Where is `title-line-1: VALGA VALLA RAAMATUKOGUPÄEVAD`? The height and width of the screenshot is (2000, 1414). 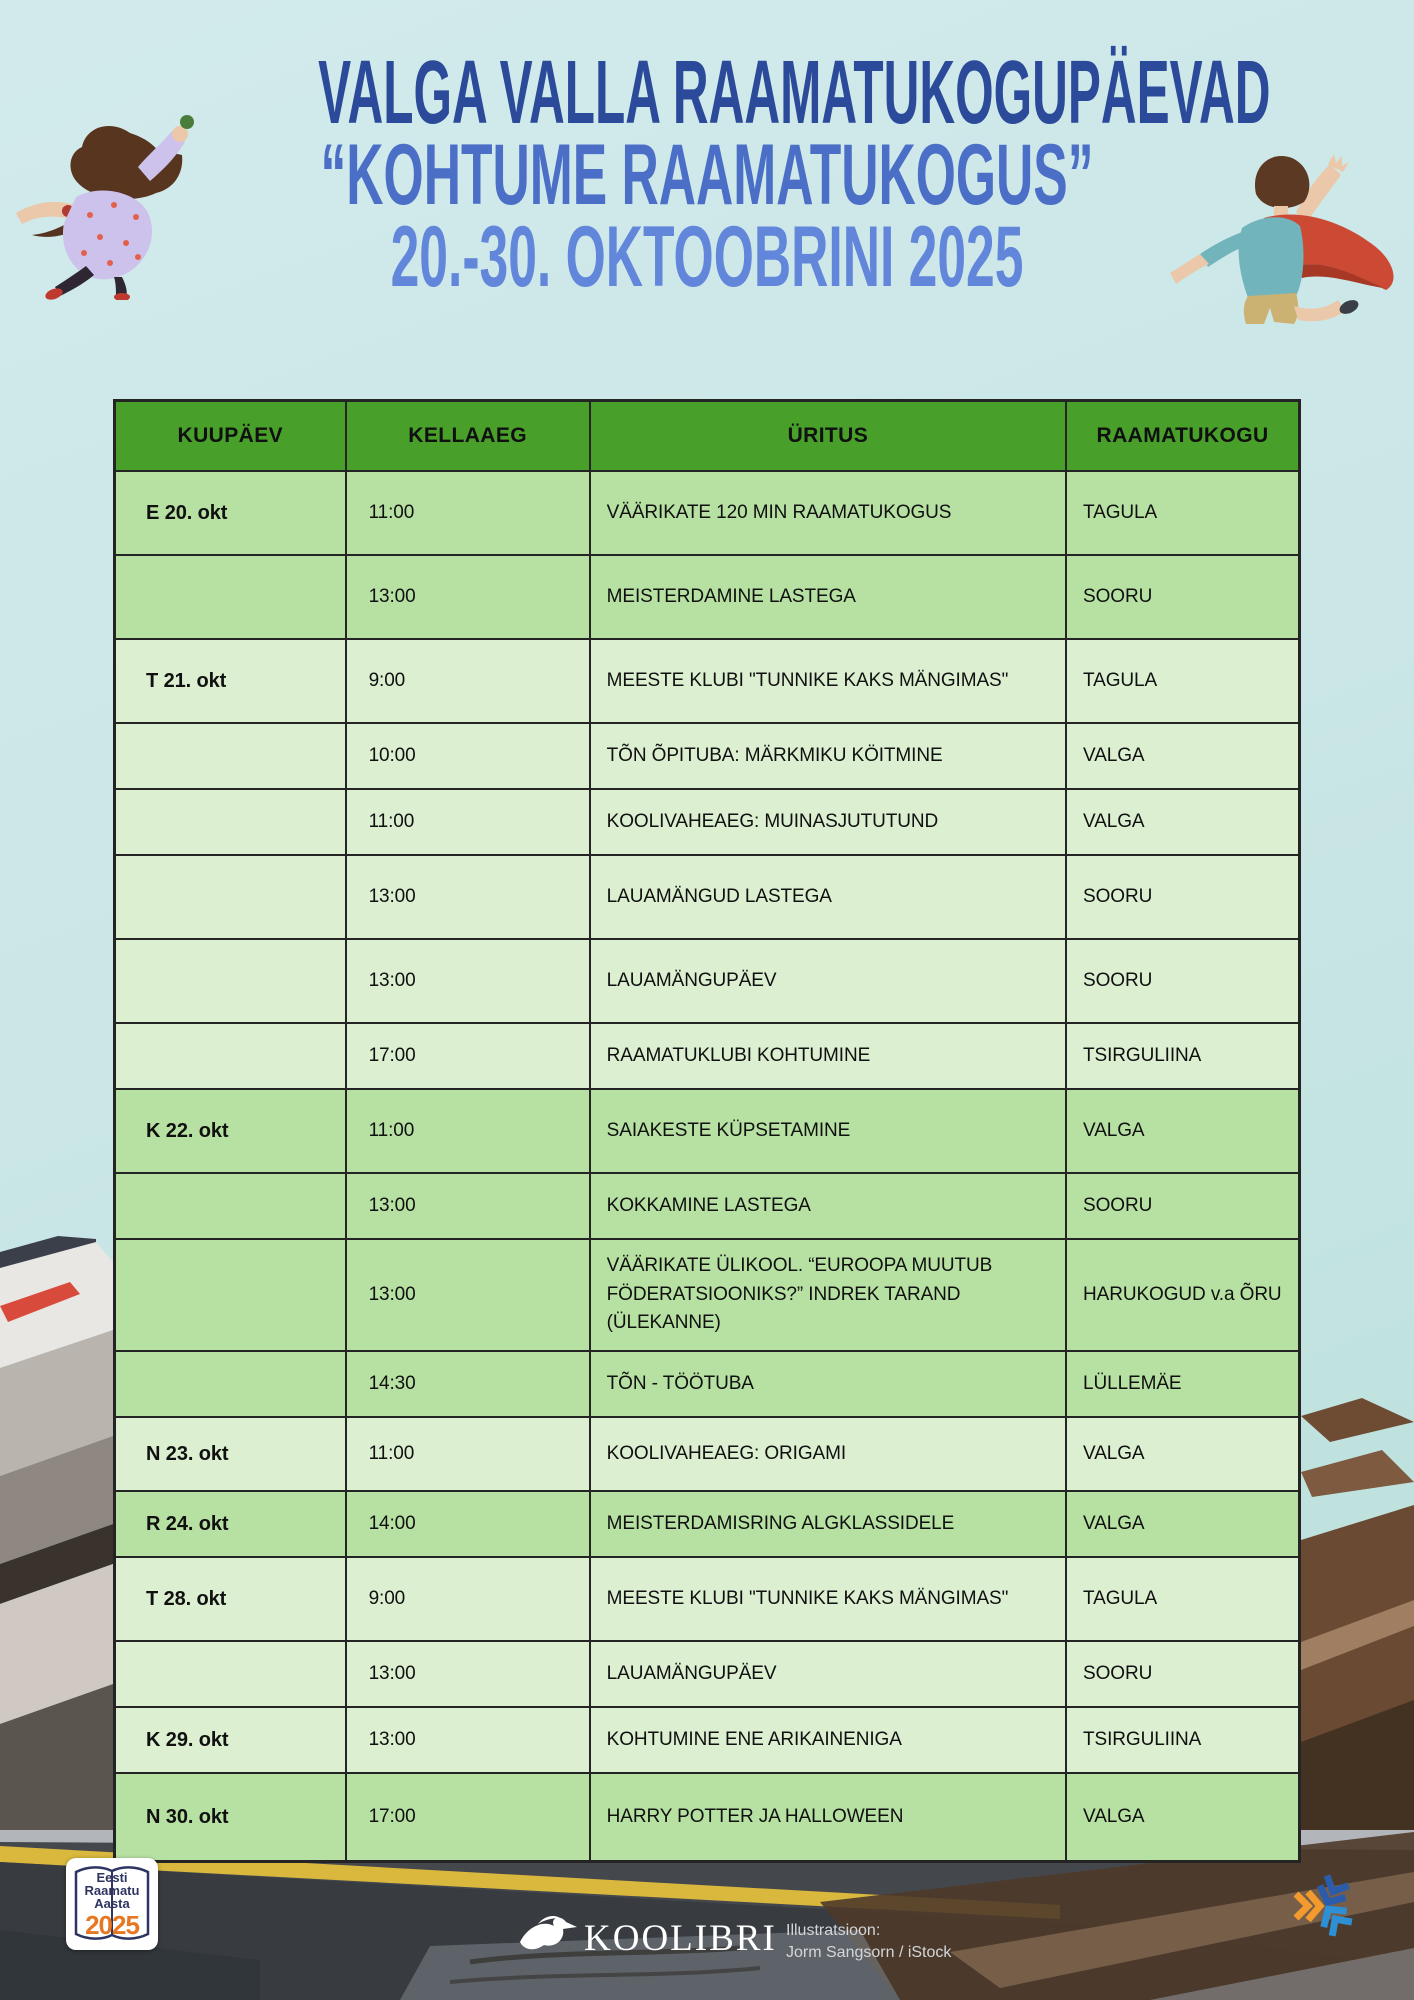 title-line-1: VALGA VALLA RAAMATUKOGUPÄEVAD is located at coordinates (794, 93).